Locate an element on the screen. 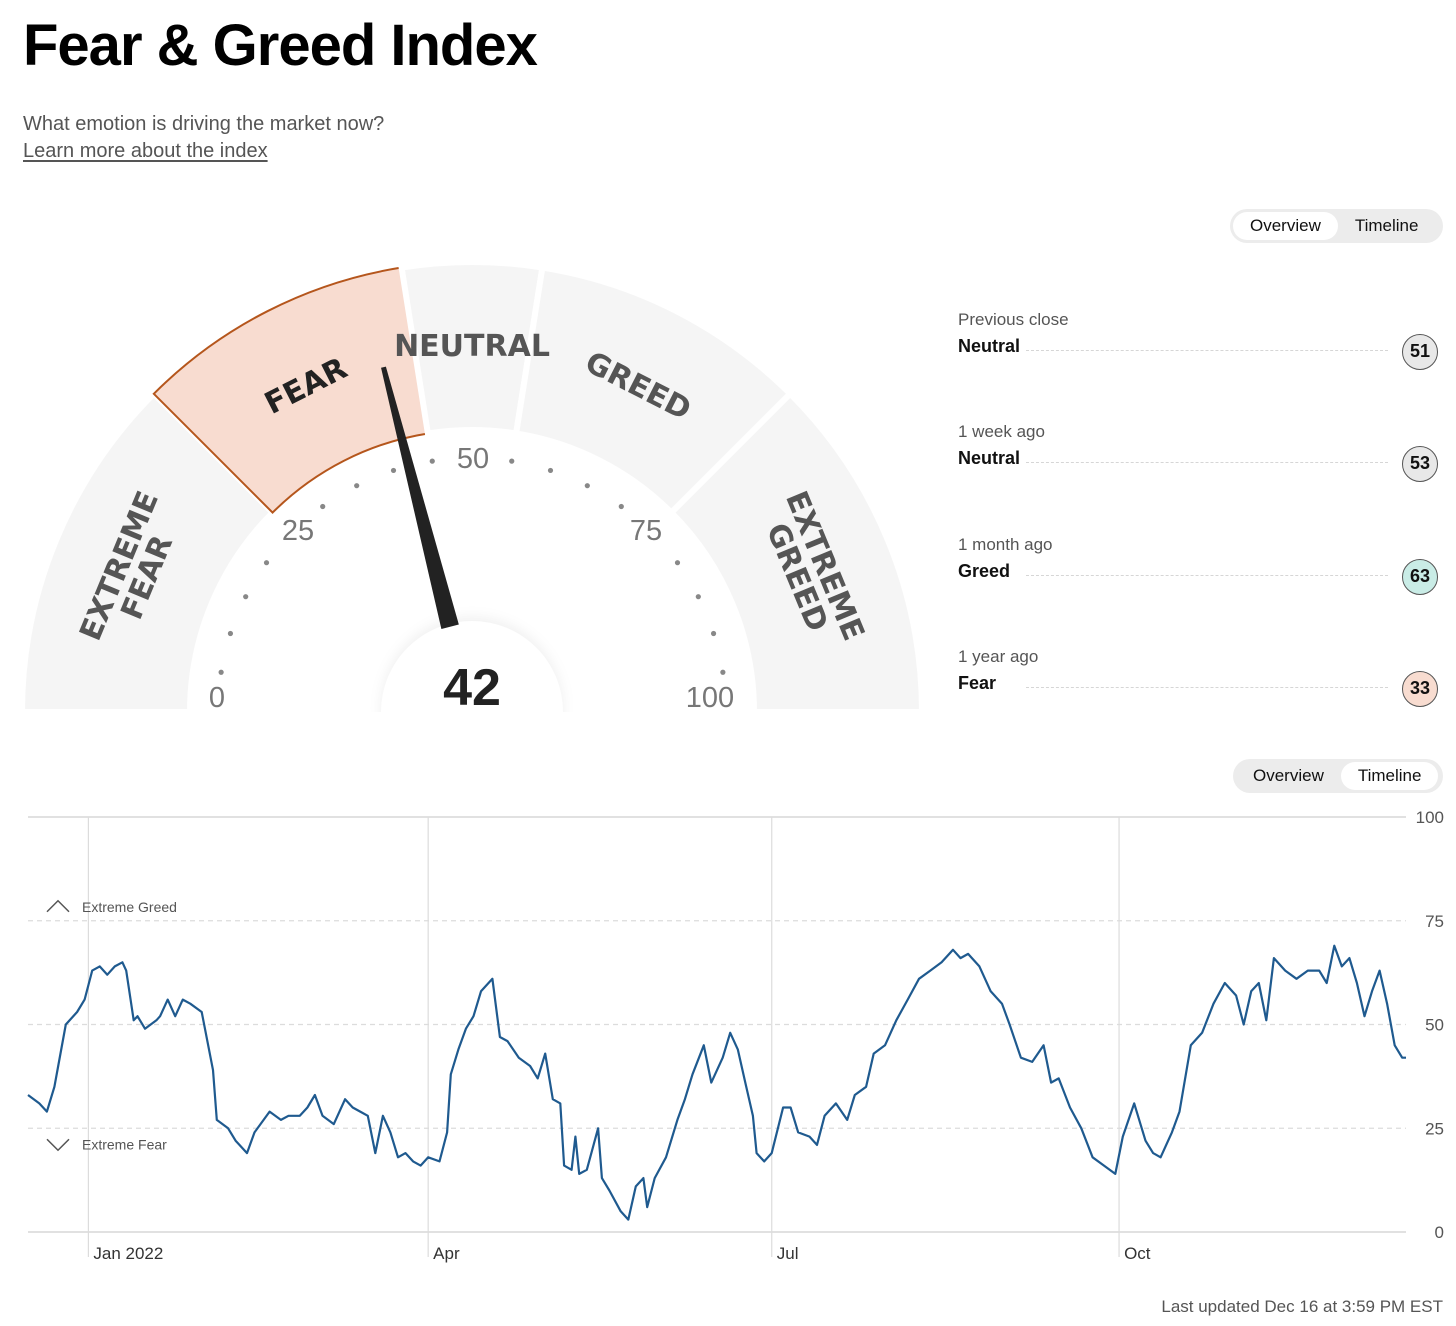 This screenshot has height=1326, width=1456. history-score-badge: 63 is located at coordinates (1420, 577).